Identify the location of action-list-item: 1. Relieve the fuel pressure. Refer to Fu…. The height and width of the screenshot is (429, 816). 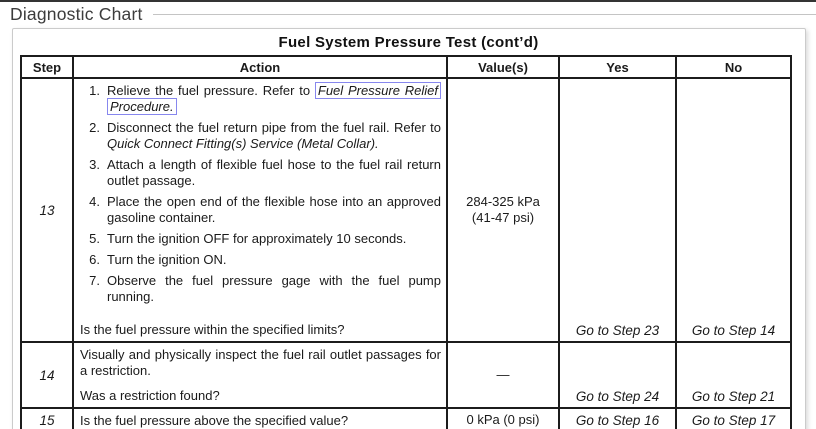
(260, 98).